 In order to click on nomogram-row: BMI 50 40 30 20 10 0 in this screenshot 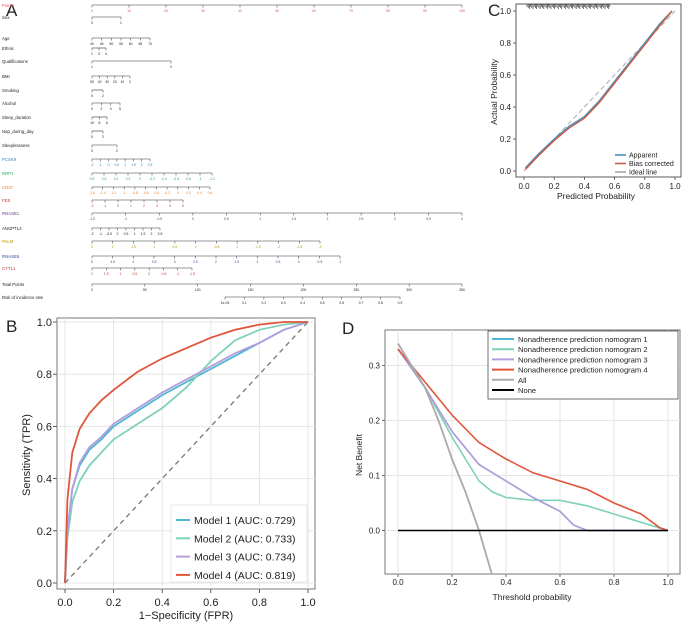, I will do `click(66, 79)`.